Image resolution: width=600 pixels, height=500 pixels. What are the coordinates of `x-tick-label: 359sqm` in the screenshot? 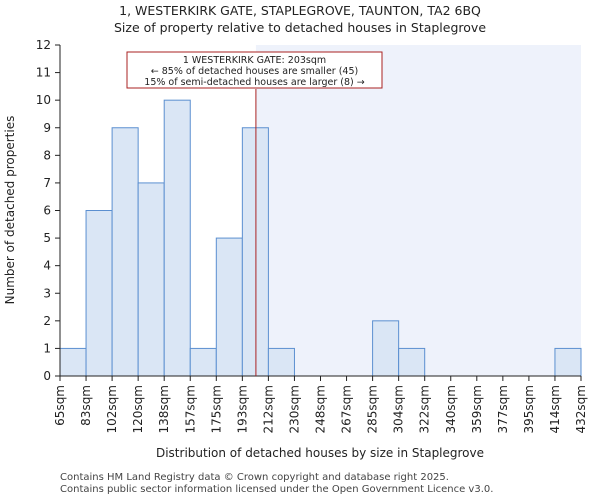 It's located at (477, 409).